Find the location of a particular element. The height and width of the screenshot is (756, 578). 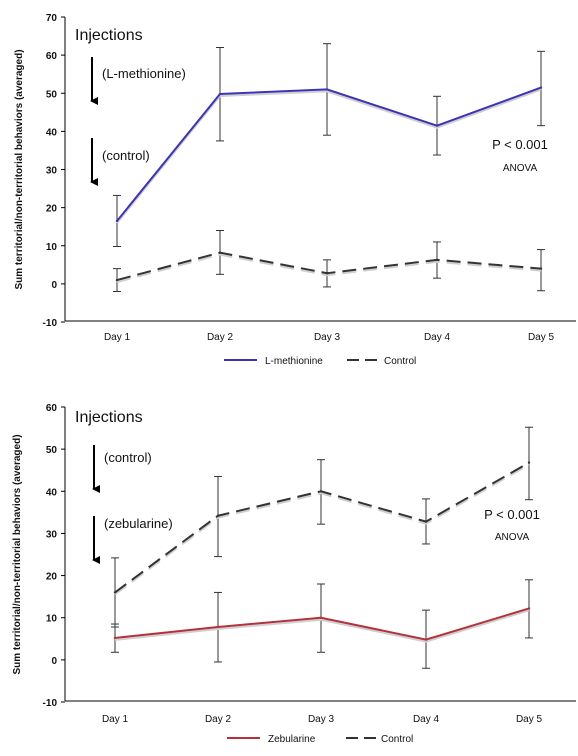

y-tick-label: 70 is located at coordinates (52, 18).